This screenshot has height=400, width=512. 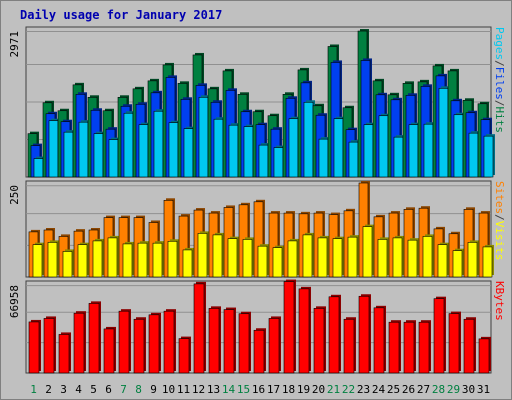 What do you see at coordinates (108, 389) in the screenshot?
I see `x-tick-label-6: 6` at bounding box center [108, 389].